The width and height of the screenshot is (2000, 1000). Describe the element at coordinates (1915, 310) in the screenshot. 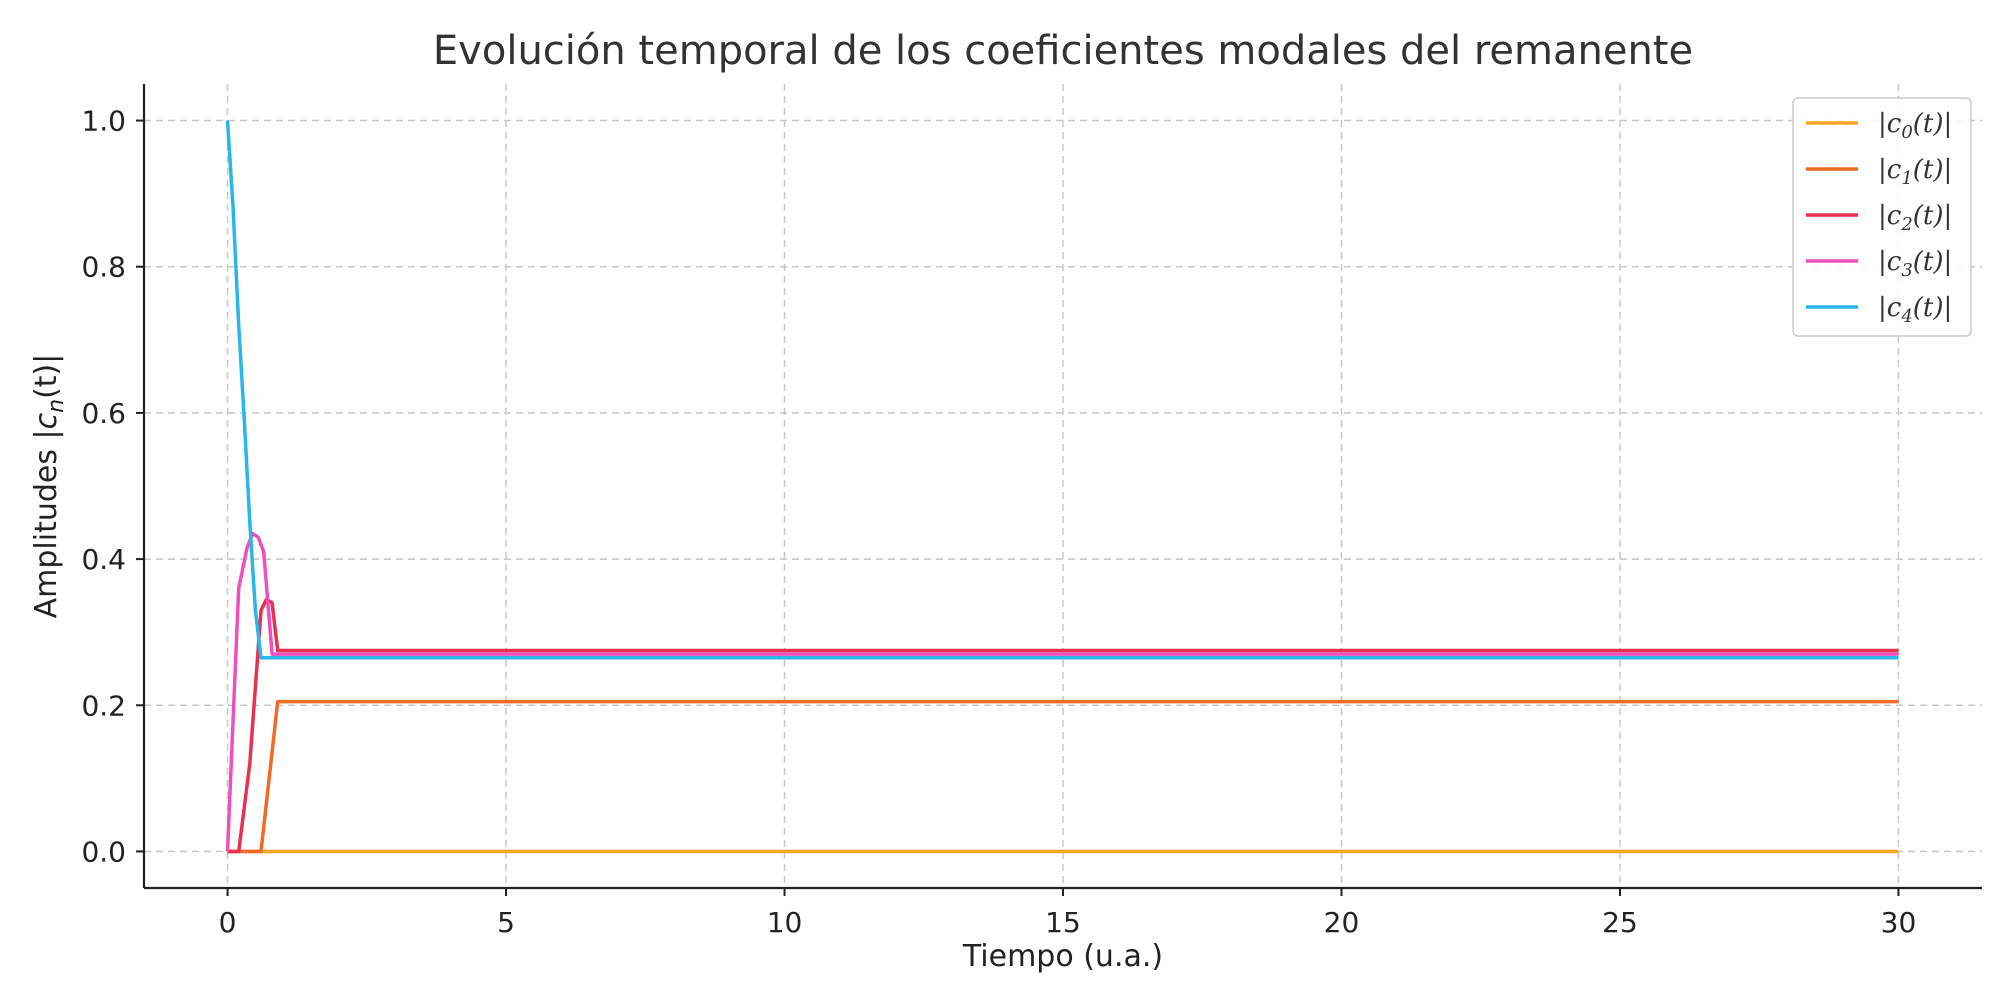

I see `legend-label-c4: |c4(t)|` at that location.